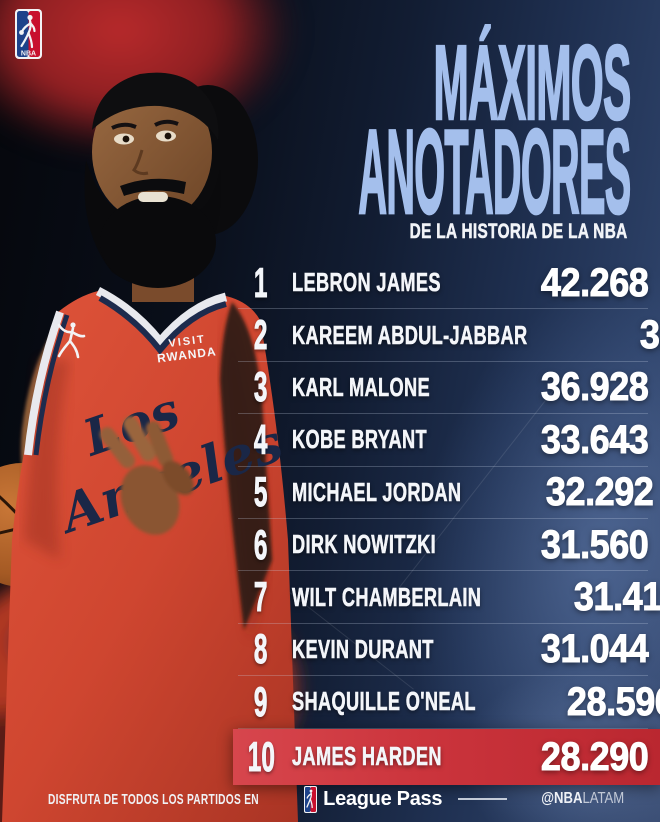 Image resolution: width=660 pixels, height=822 pixels. What do you see at coordinates (153, 799) in the screenshot?
I see `footer-promo-text: DISFRUTA DE TODOS LOS PARTIDOS EN` at bounding box center [153, 799].